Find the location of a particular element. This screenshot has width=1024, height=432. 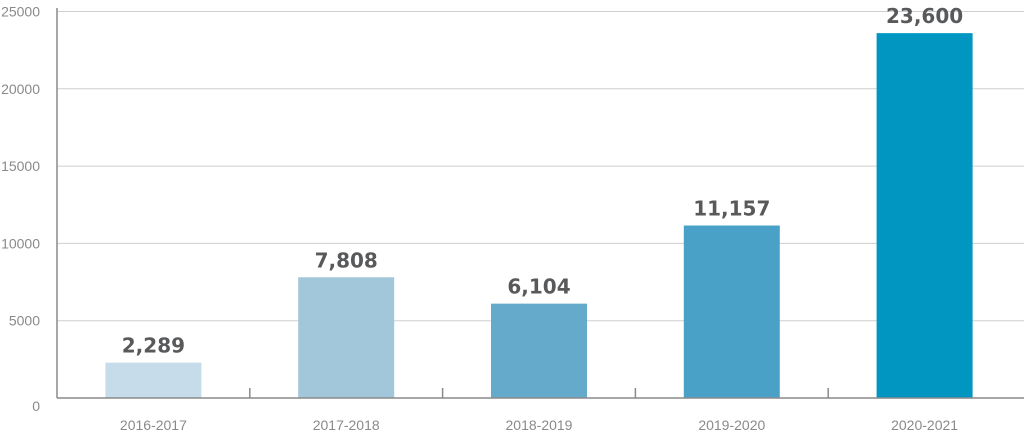

data-label: 6,104 is located at coordinates (538, 287).